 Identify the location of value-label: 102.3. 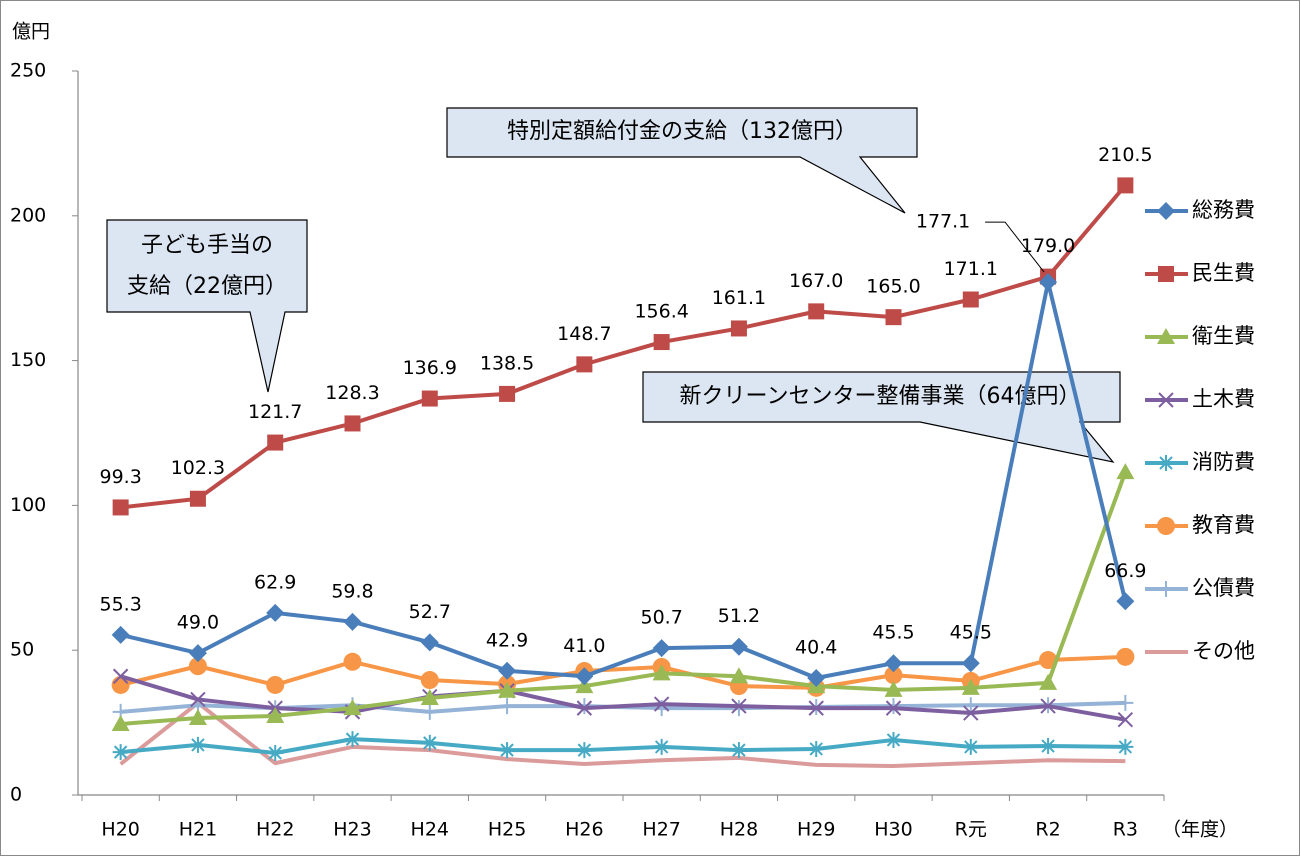
(198, 468).